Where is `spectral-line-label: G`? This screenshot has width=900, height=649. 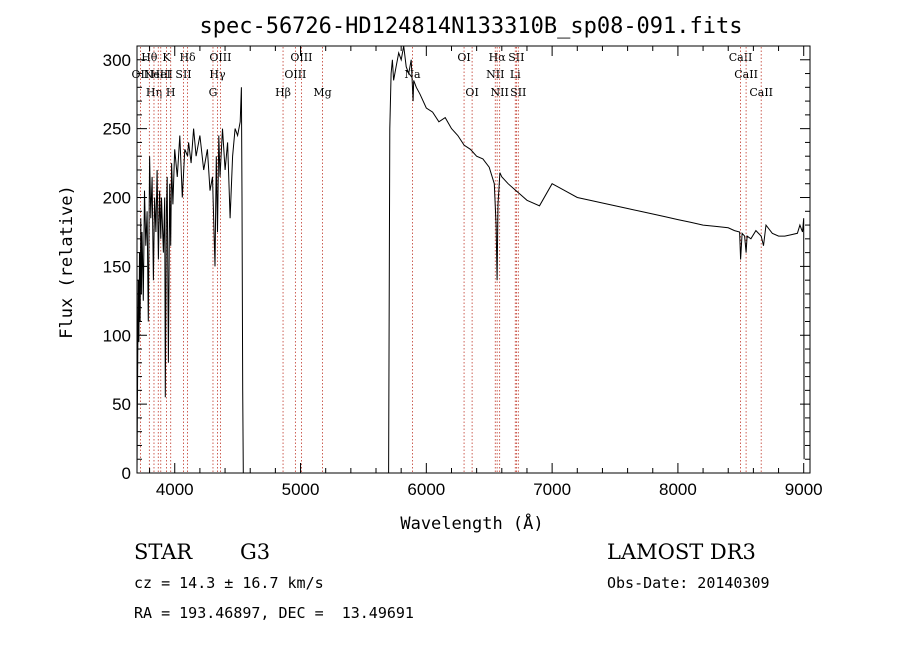 spectral-line-label: G is located at coordinates (213, 92).